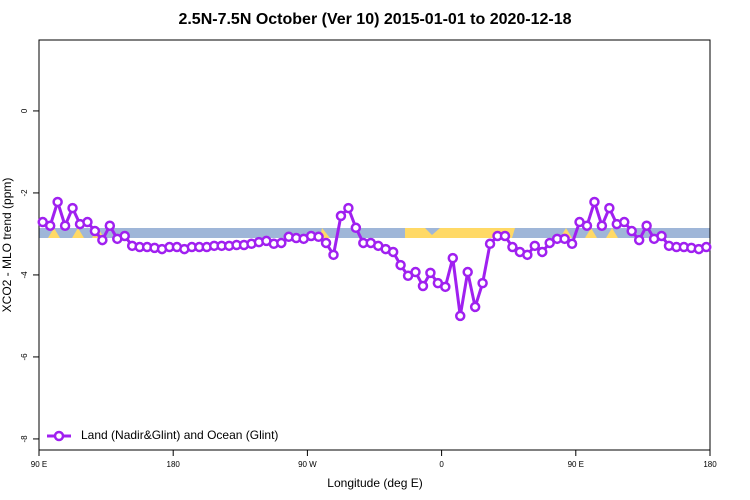 The image size is (750, 500). I want to click on y-axis-label: XCO2 - MLO trend (ppm), so click(7, 245).